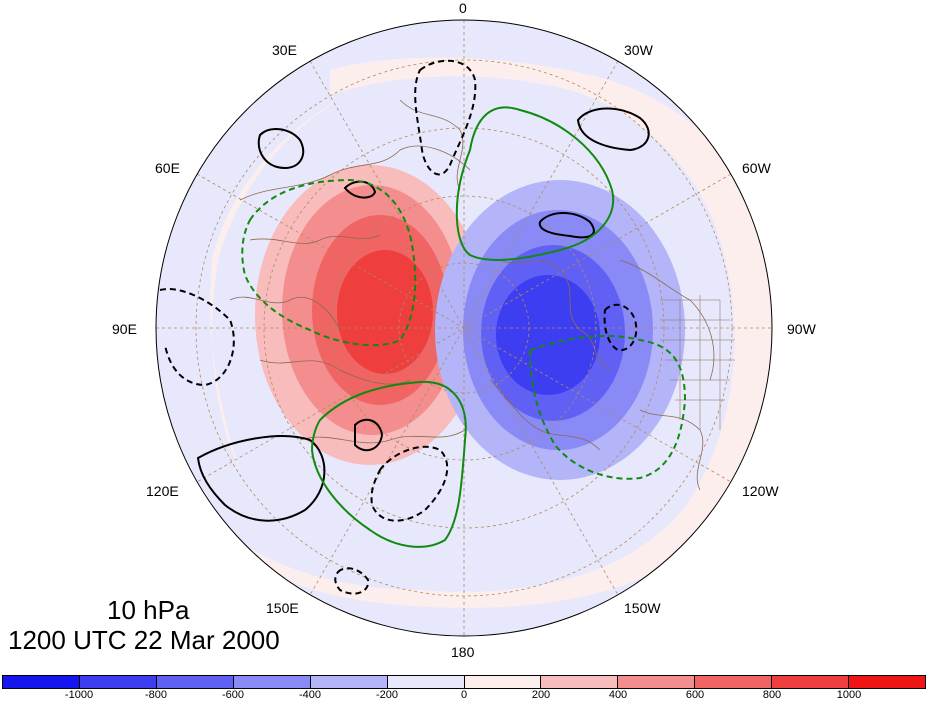 This screenshot has width=928, height=702. I want to click on colorbar-tick-label: 200, so click(541, 695).